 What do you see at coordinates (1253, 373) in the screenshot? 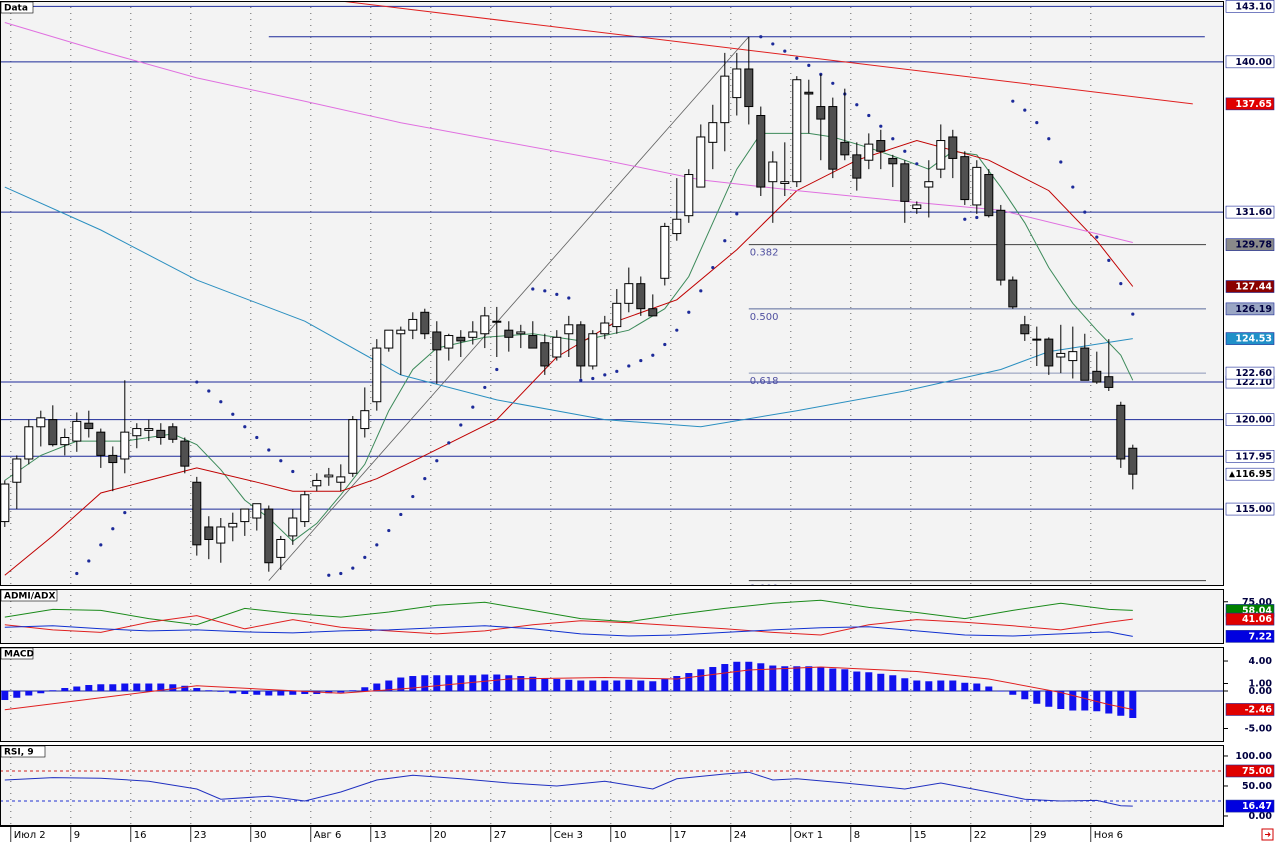
I see `value-label: 122.60` at bounding box center [1253, 373].